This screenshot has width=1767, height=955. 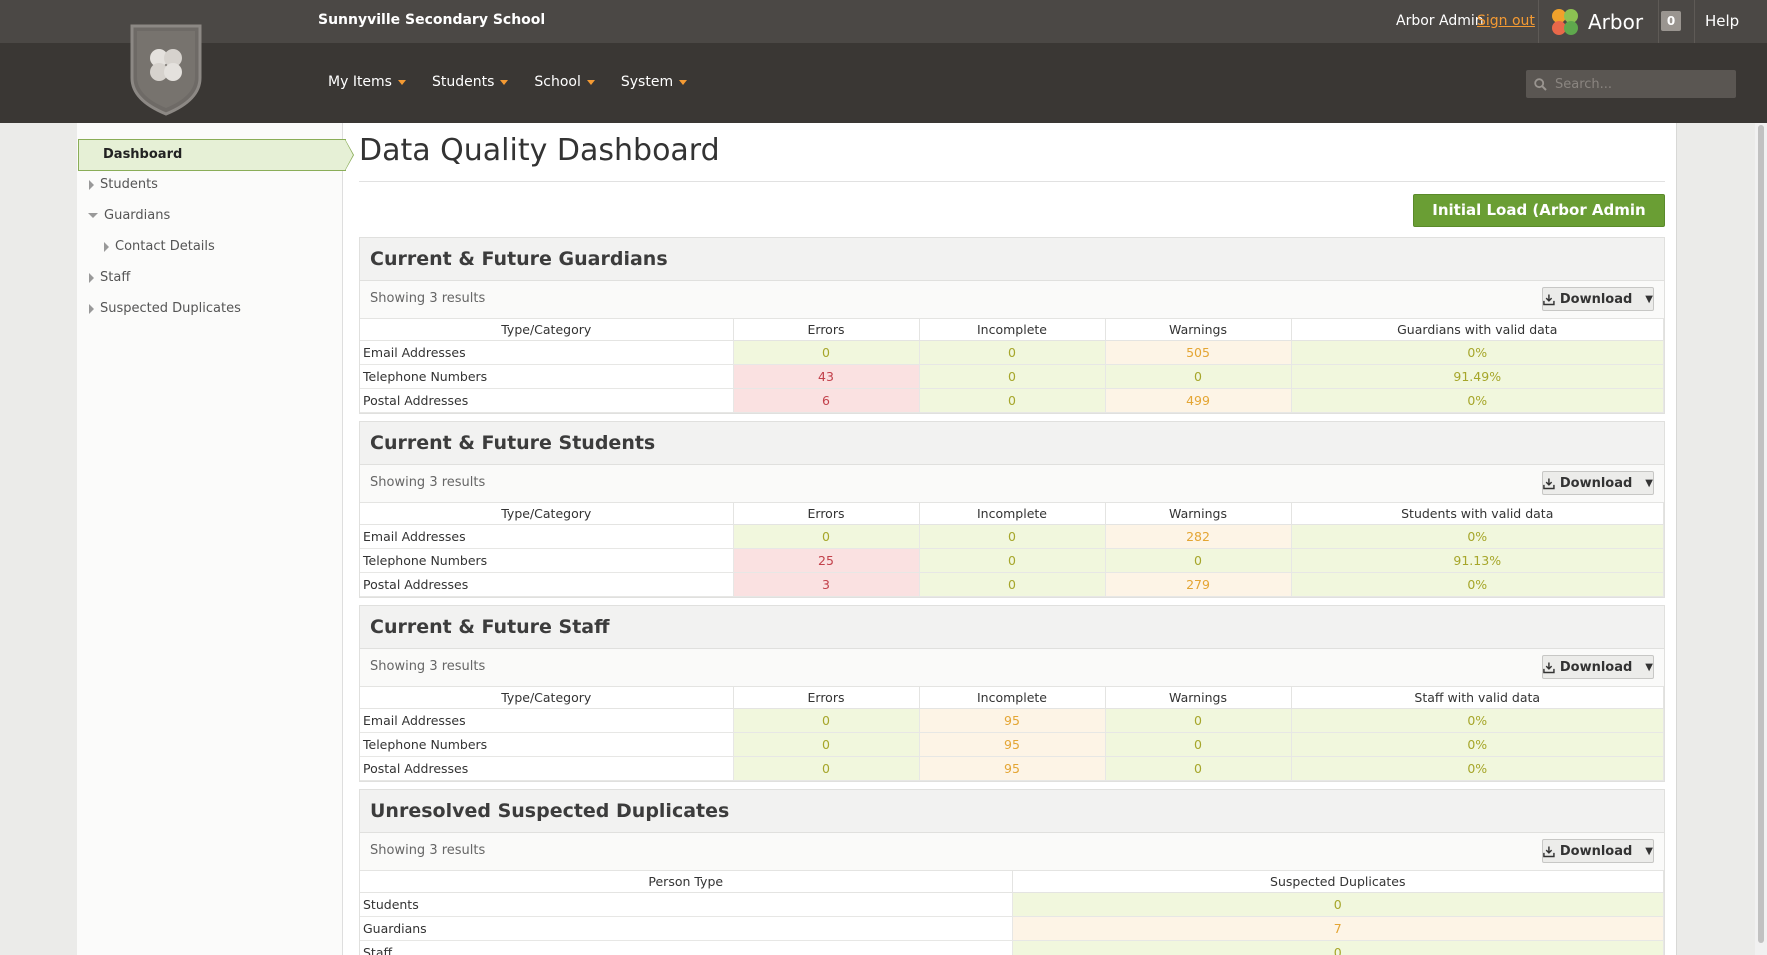 What do you see at coordinates (539, 150) in the screenshot?
I see `page-title: Data Quality Dashboard` at bounding box center [539, 150].